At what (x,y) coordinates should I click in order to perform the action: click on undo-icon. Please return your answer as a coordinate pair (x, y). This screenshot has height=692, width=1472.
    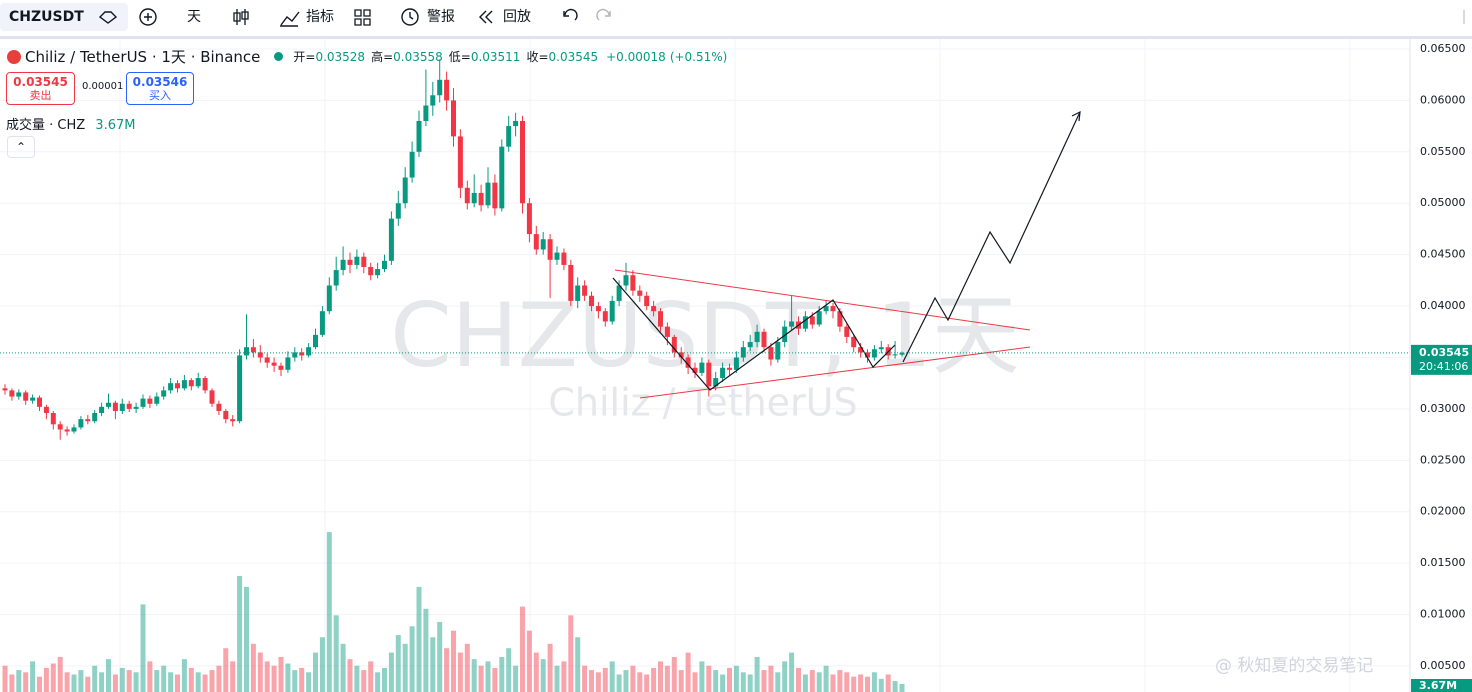
    Looking at the image, I should click on (570, 14).